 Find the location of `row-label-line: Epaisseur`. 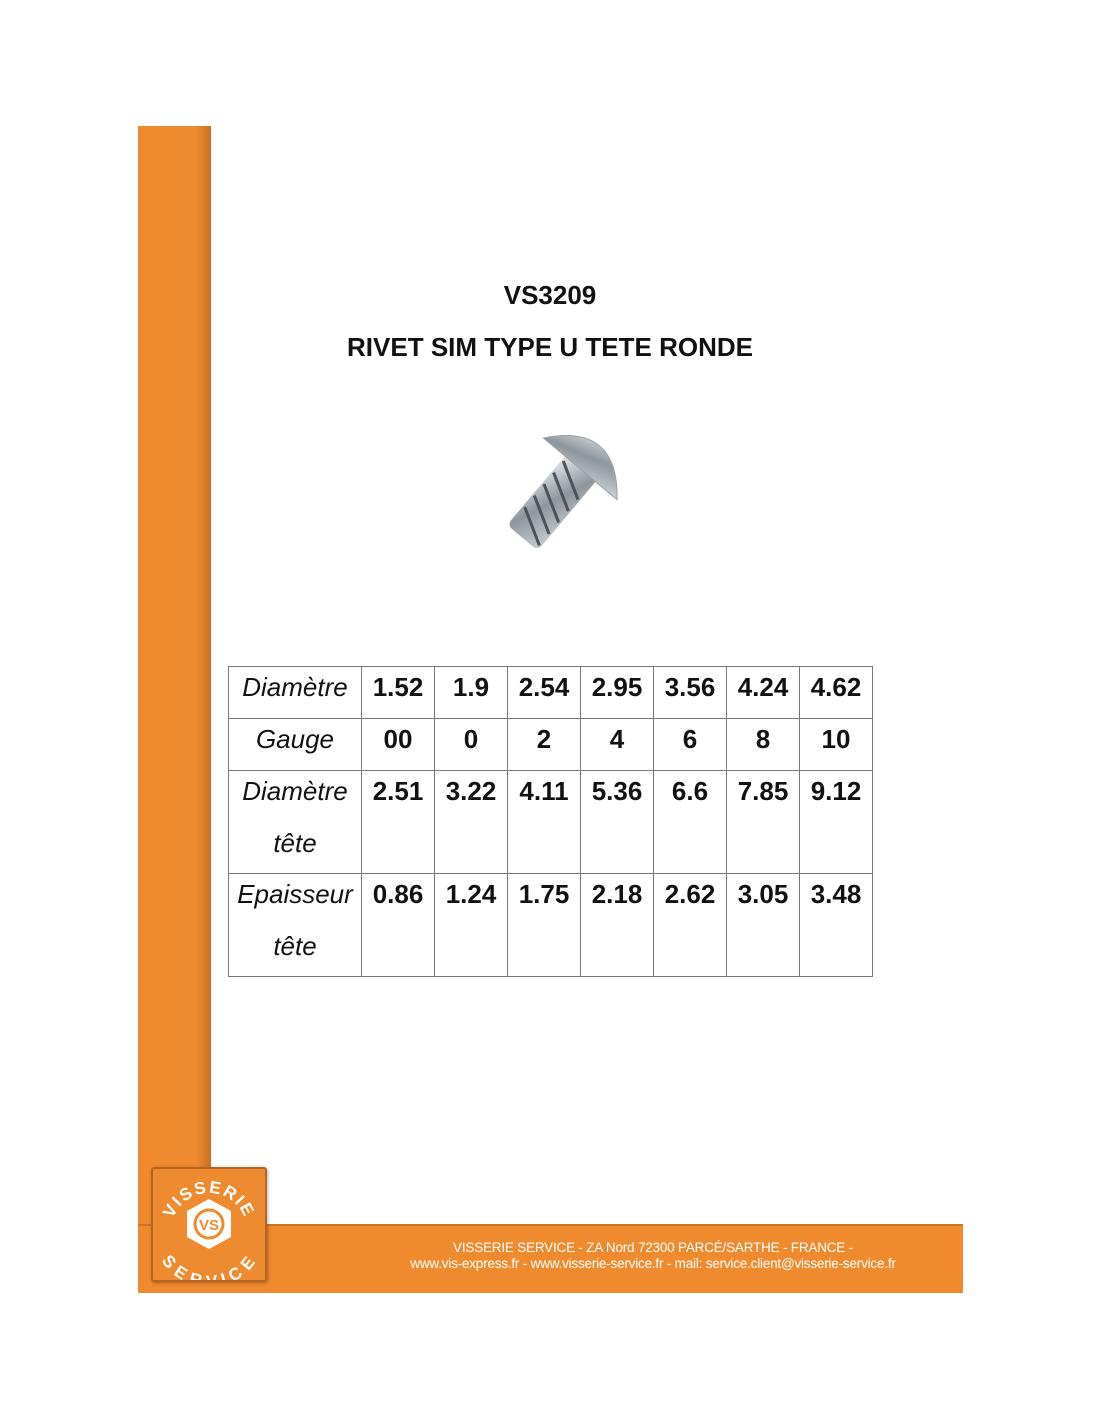

row-label-line: Epaisseur is located at coordinates (295, 894).